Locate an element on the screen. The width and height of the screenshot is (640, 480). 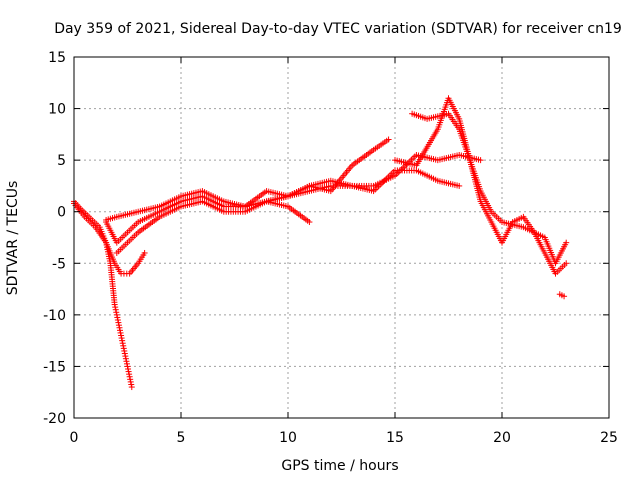
x-tick-label: 15 is located at coordinates (395, 438).